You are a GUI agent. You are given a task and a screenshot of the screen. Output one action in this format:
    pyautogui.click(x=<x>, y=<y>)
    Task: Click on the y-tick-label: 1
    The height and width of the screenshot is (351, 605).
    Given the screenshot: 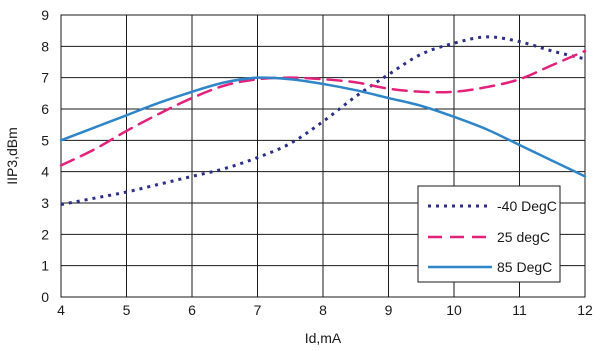 What is the action you would take?
    pyautogui.click(x=45, y=266)
    